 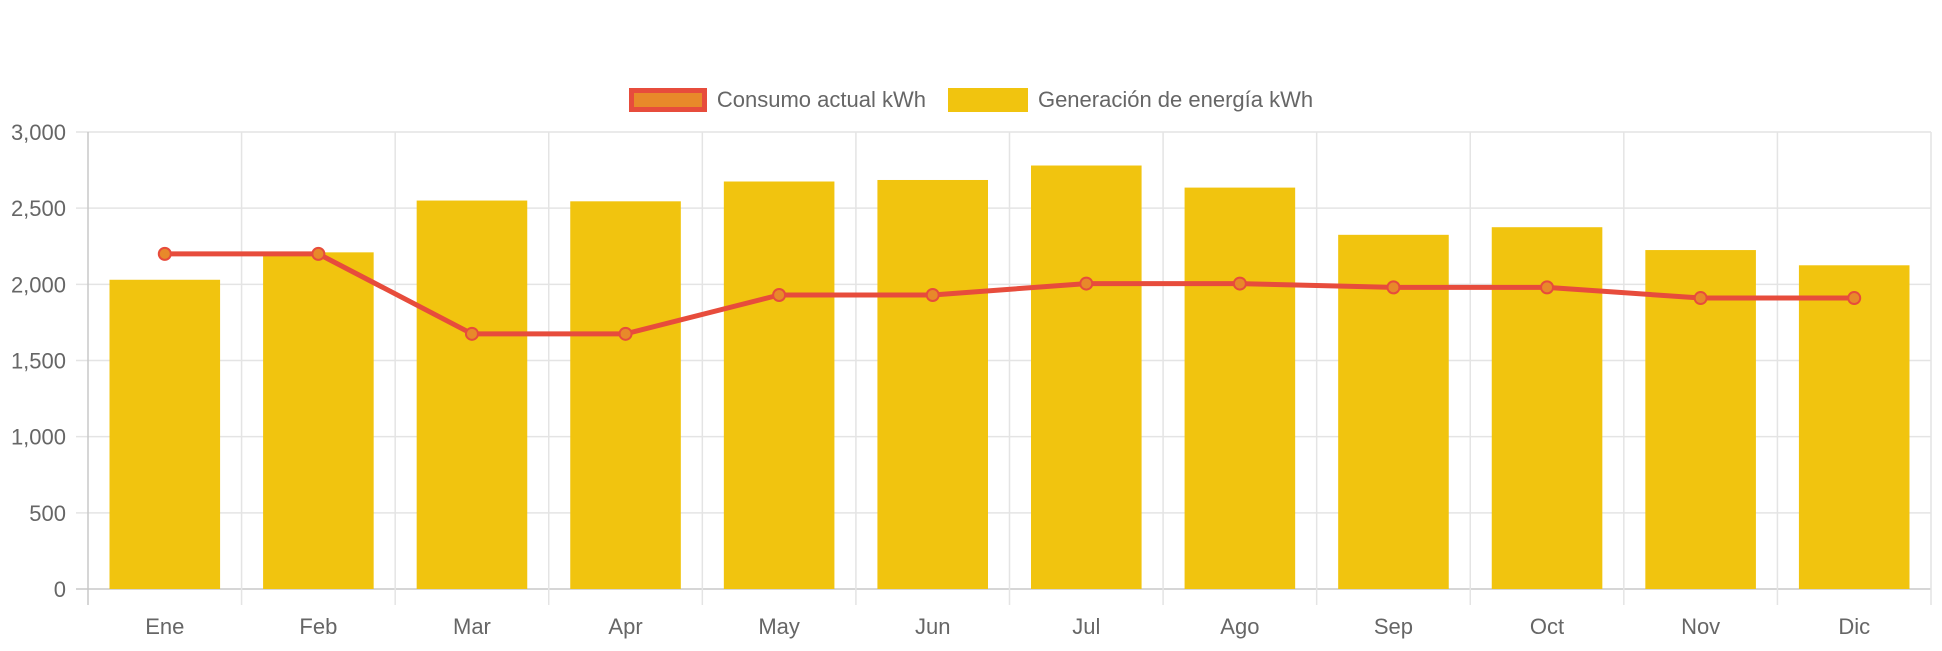 What do you see at coordinates (38, 284) in the screenshot?
I see `y-tick-label: 2,000` at bounding box center [38, 284].